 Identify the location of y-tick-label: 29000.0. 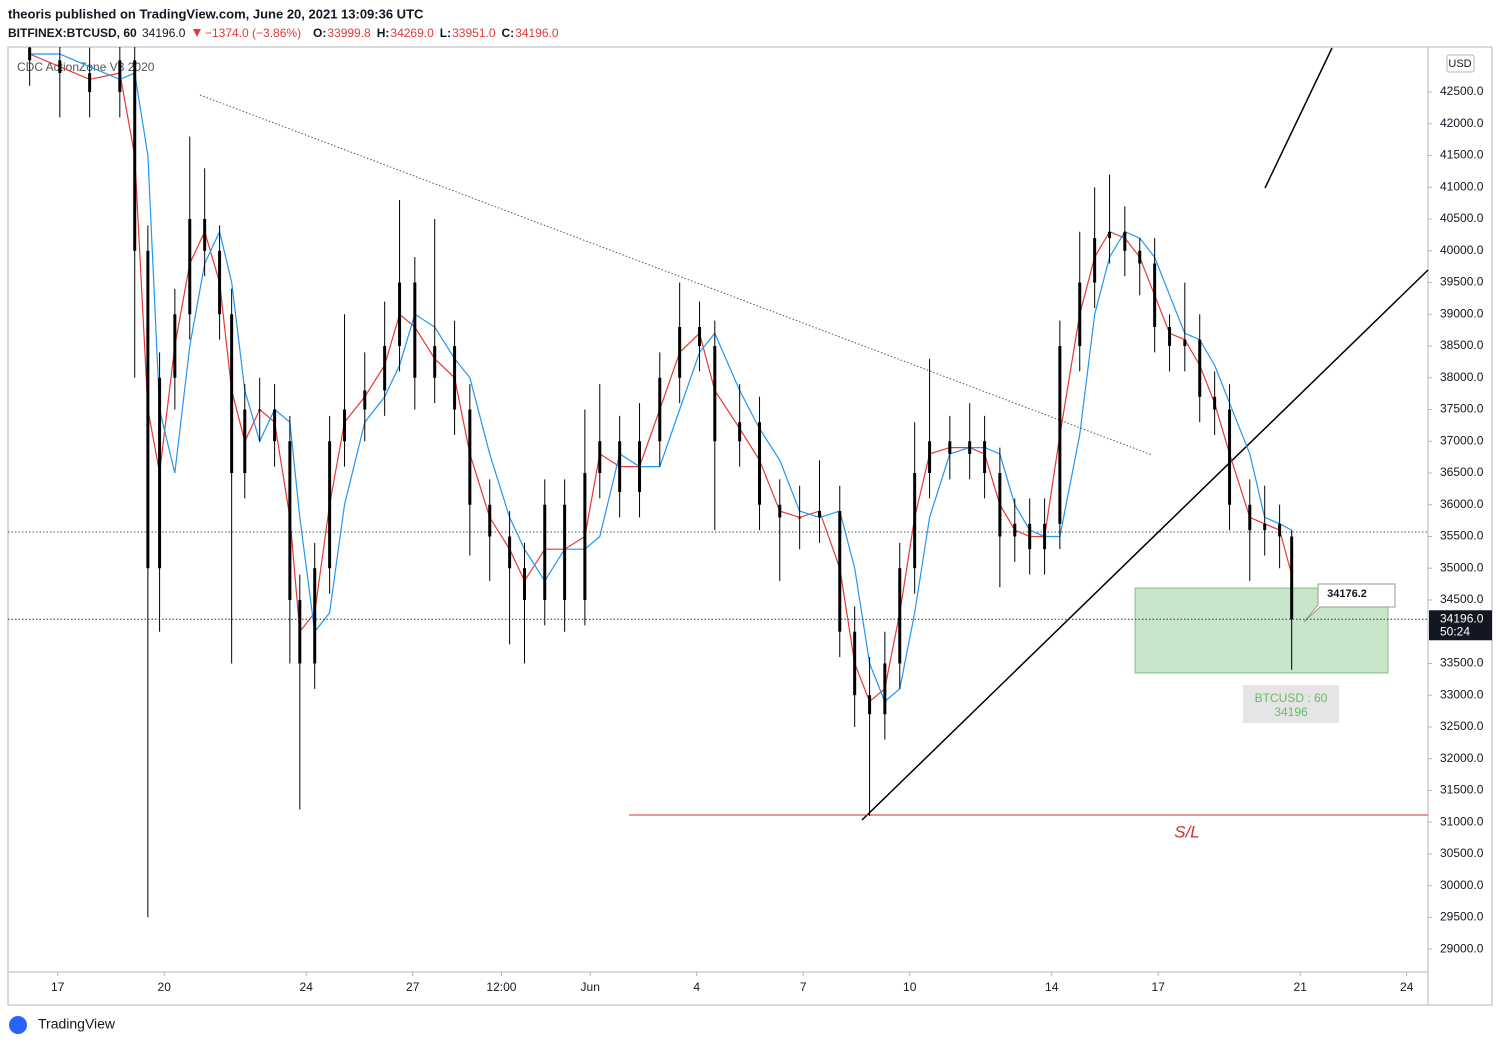
(1462, 948).